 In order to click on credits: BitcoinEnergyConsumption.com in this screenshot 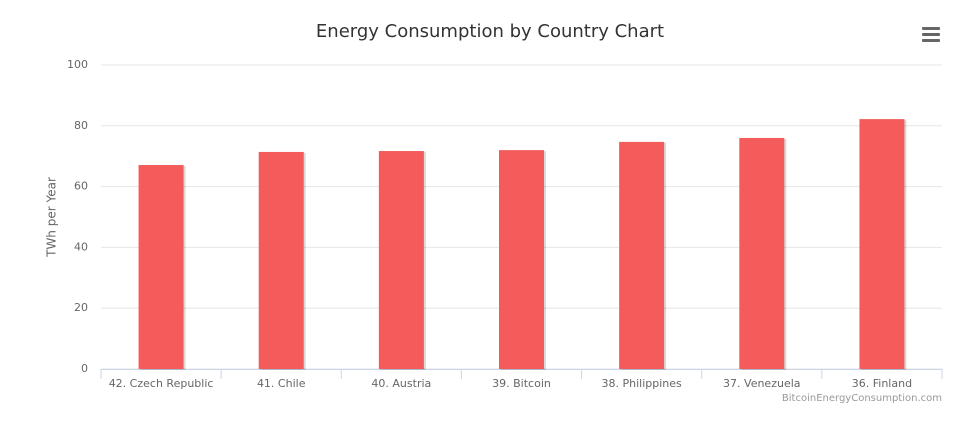, I will do `click(862, 398)`.